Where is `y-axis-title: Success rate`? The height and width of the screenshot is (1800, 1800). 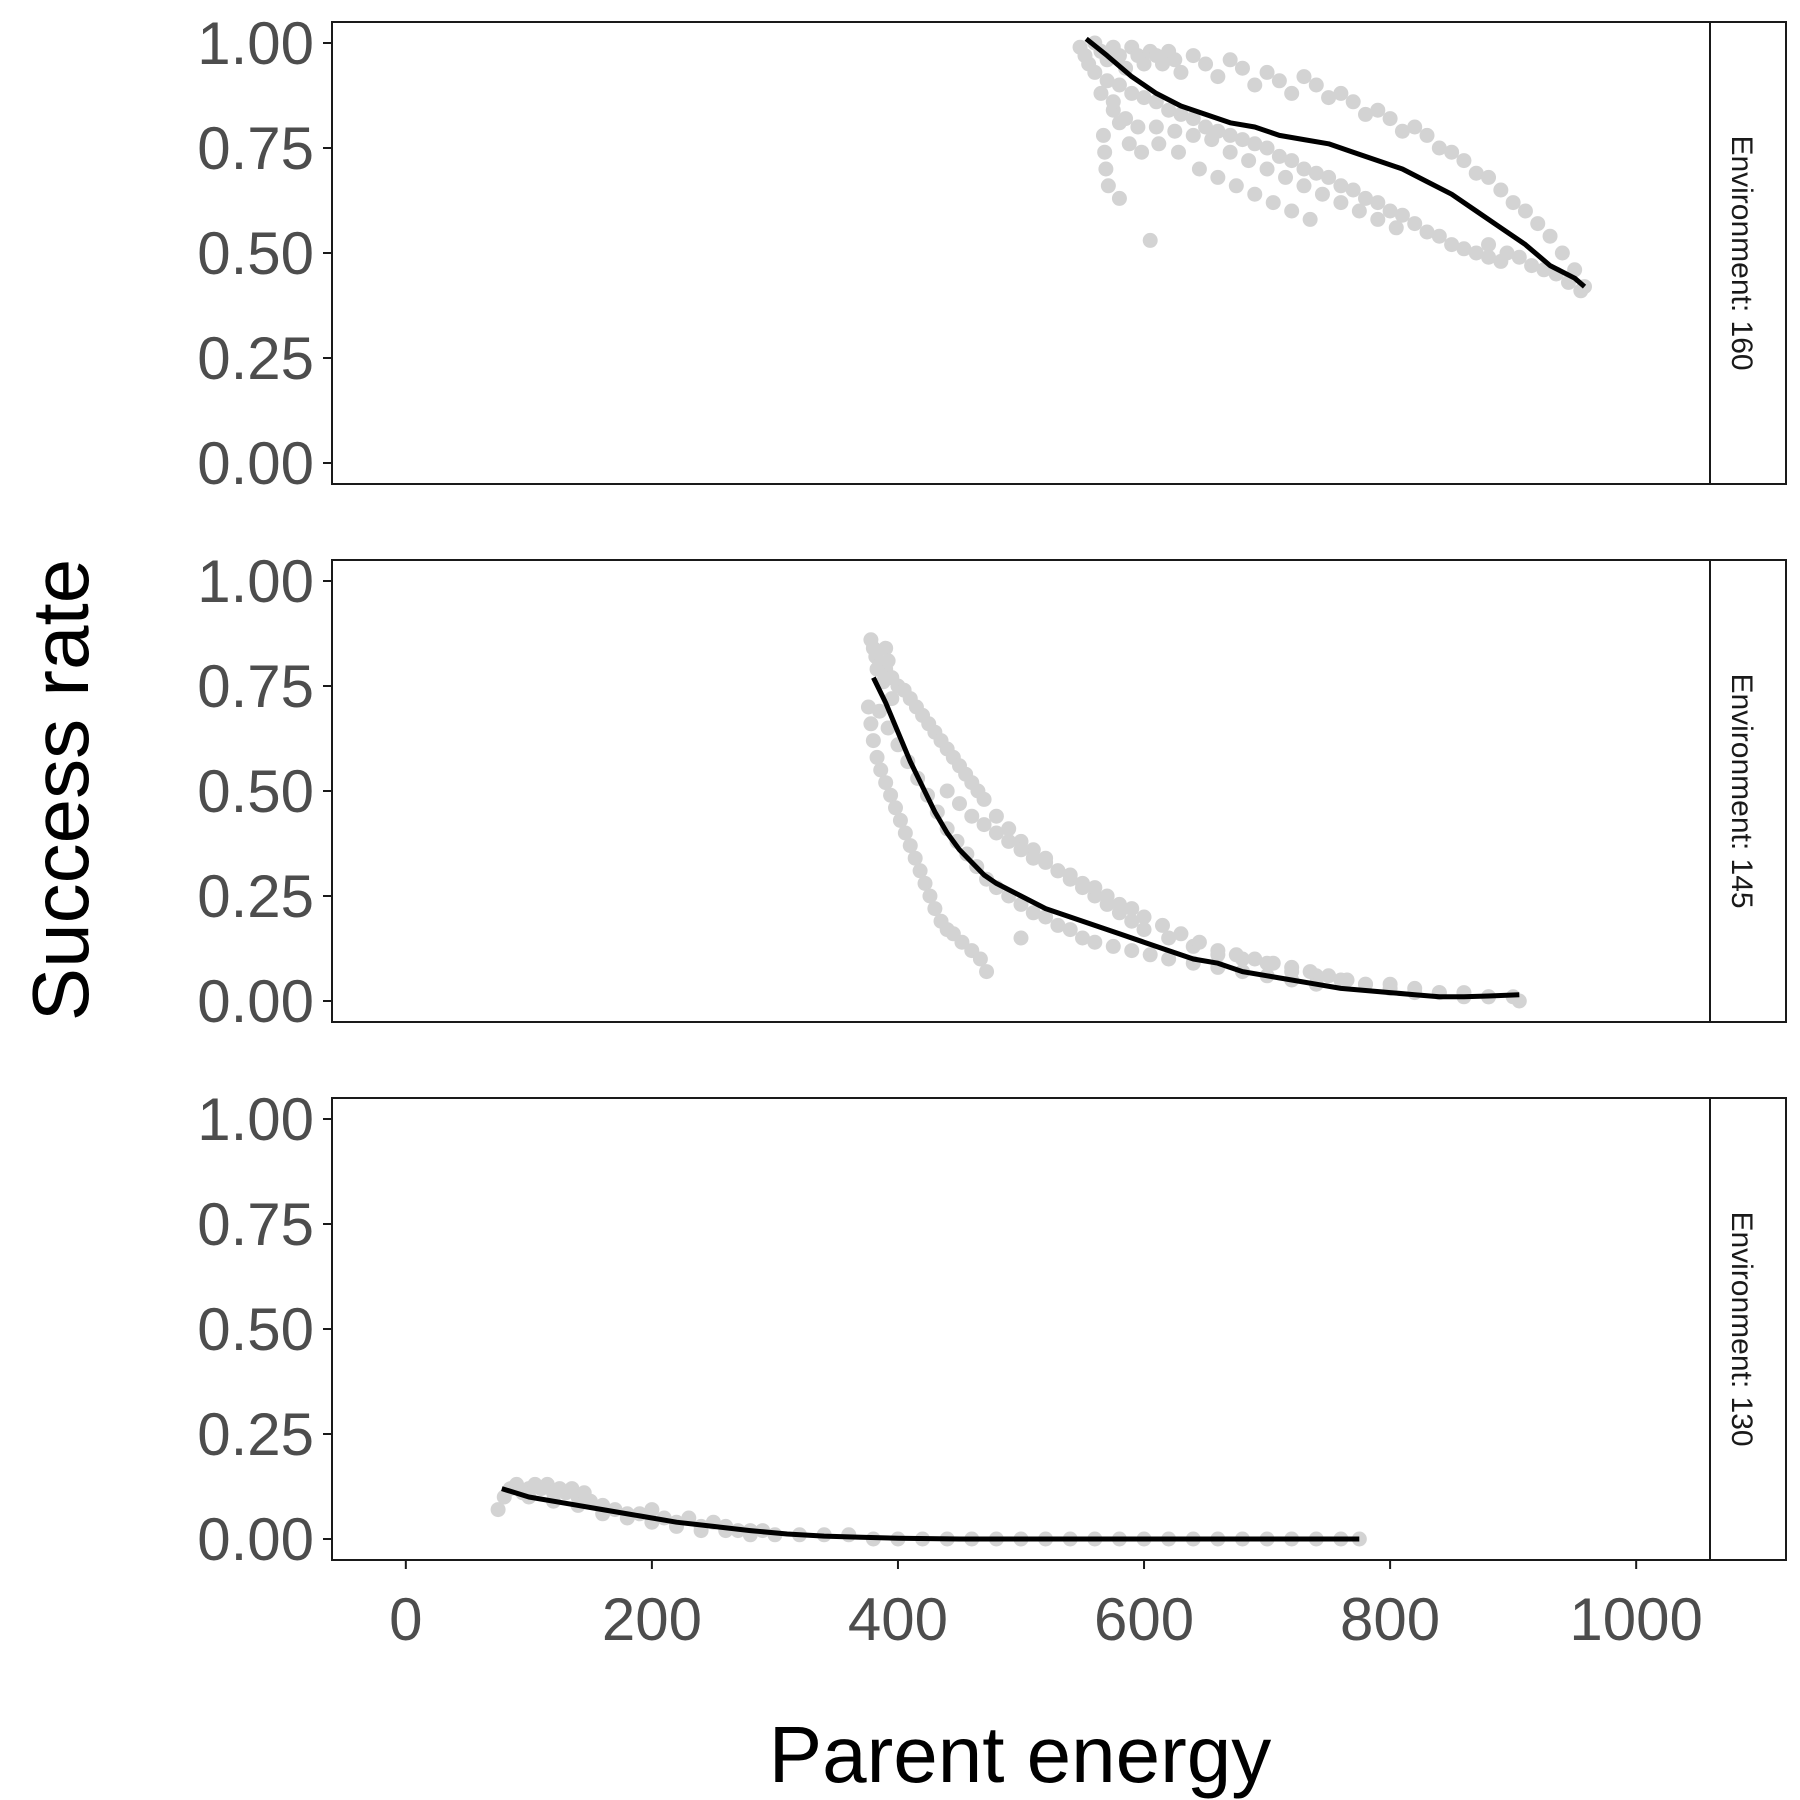 y-axis-title: Success rate is located at coordinates (60, 790).